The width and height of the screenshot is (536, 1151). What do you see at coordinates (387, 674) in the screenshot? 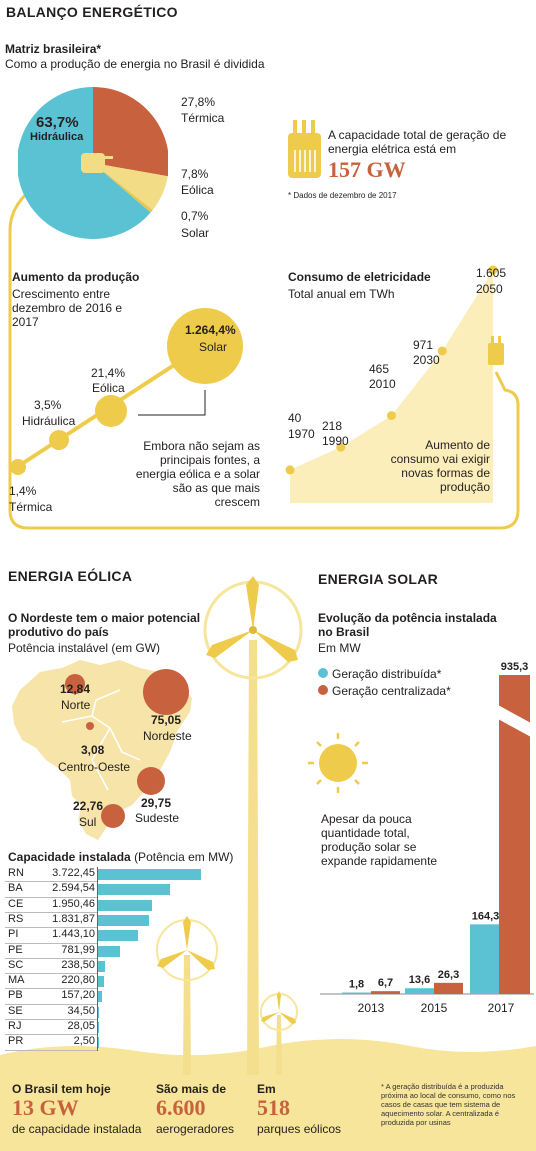
I see `legend-label-distribuida: Geração distribuída*` at bounding box center [387, 674].